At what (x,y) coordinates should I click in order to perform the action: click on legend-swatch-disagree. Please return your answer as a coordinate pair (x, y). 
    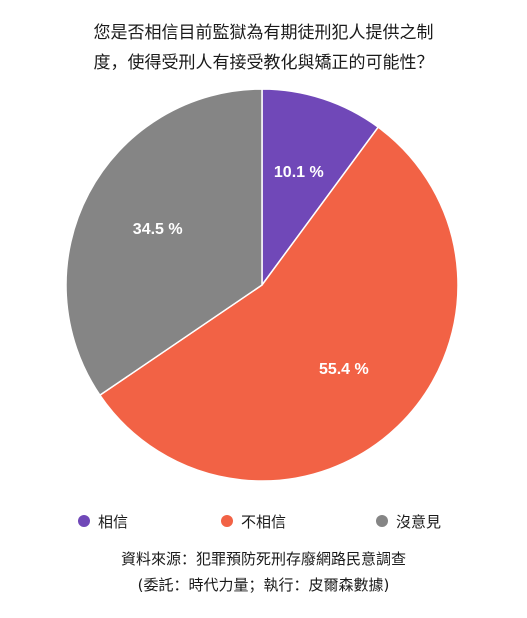
    Looking at the image, I should click on (227, 521).